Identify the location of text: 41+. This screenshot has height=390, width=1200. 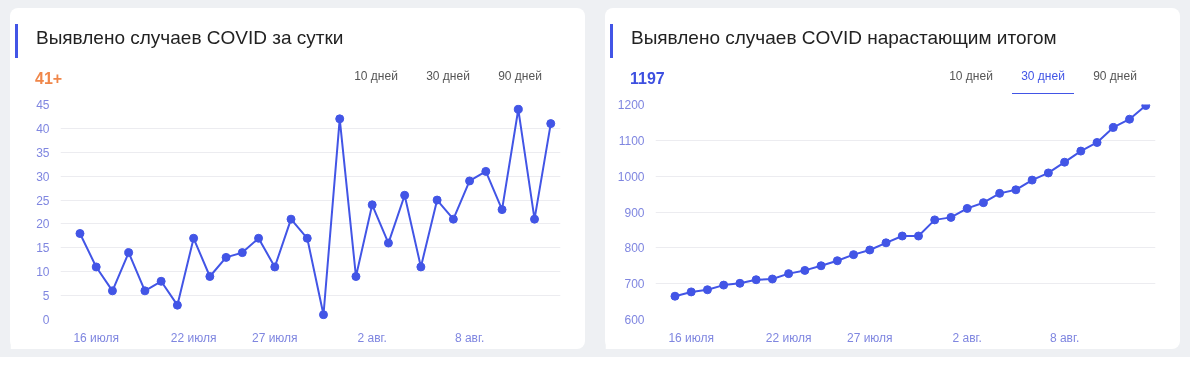
(49, 79).